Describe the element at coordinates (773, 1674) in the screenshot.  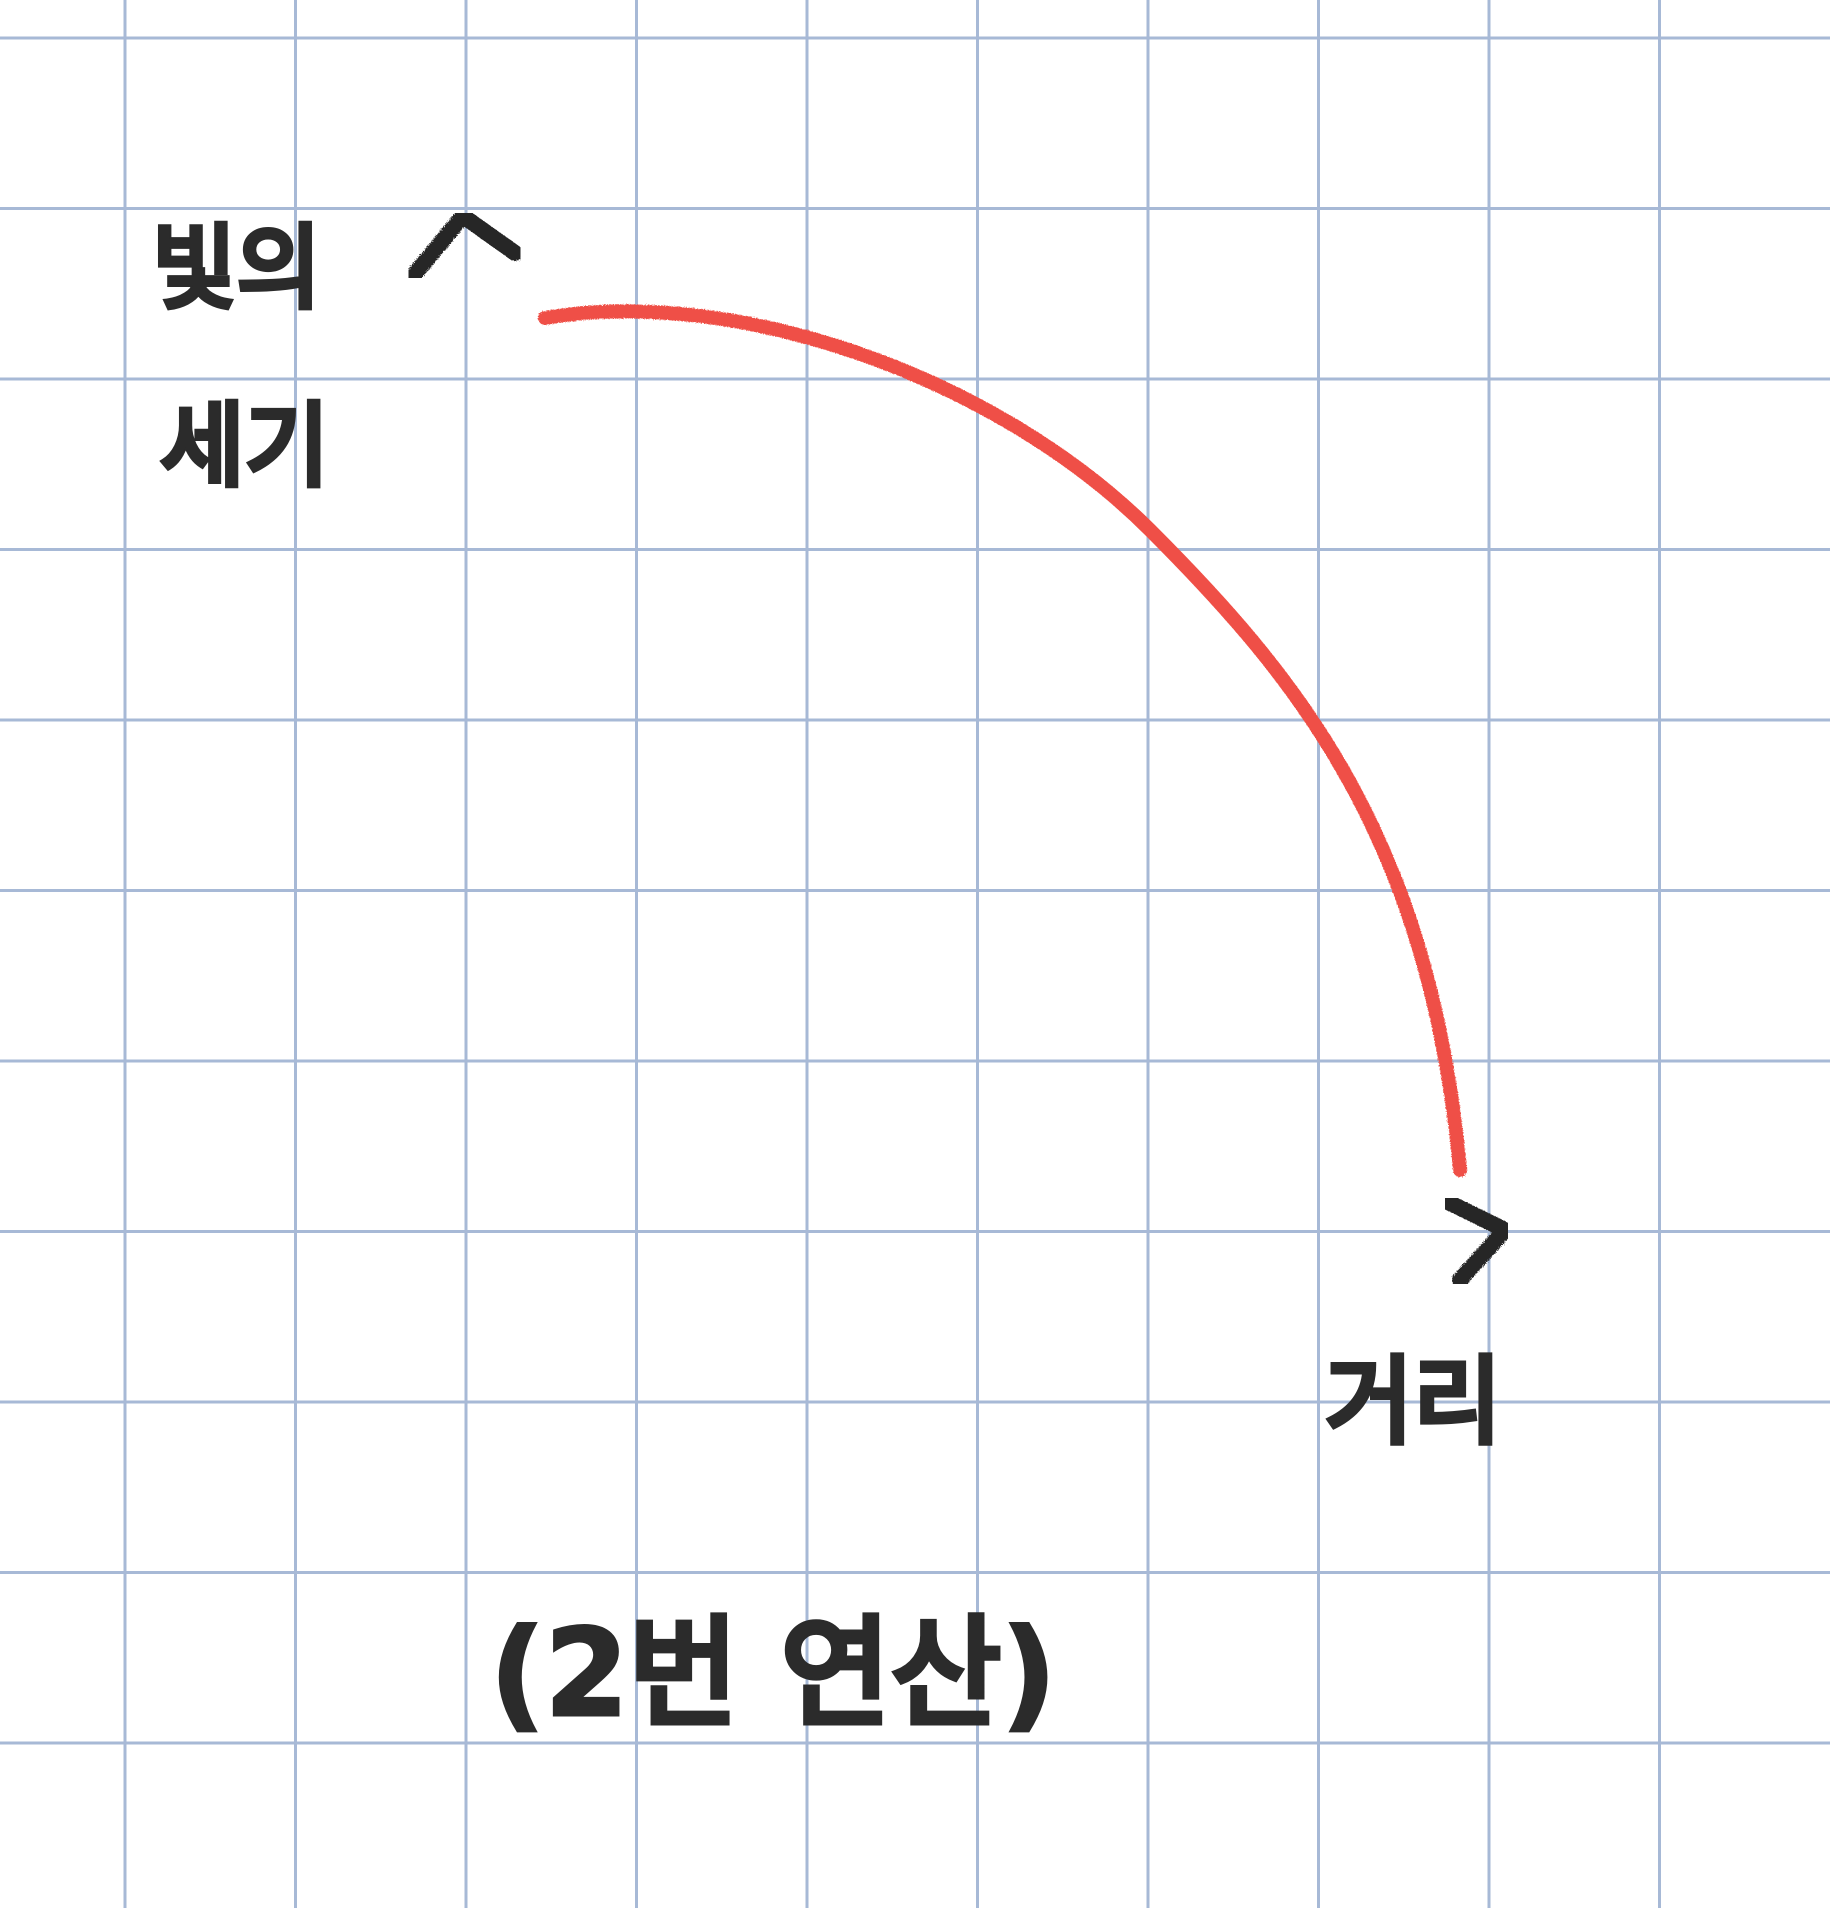
I see `caption: (2번 연산)` at that location.